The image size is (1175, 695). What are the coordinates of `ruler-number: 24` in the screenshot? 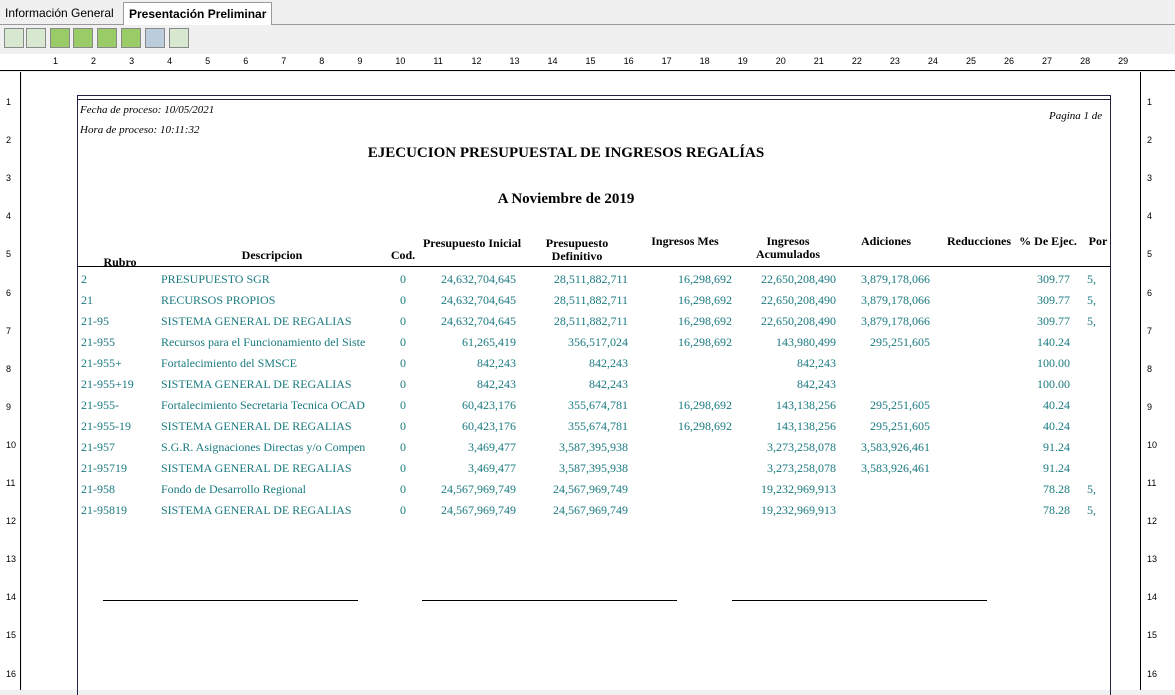 It's located at (932, 61).